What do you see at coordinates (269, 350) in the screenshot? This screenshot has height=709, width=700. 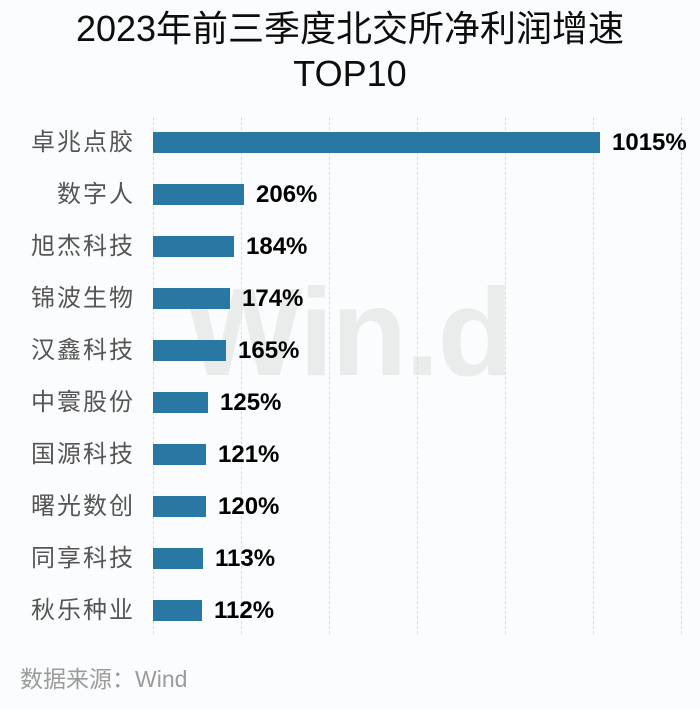 I see `bar-value-label: 165%` at bounding box center [269, 350].